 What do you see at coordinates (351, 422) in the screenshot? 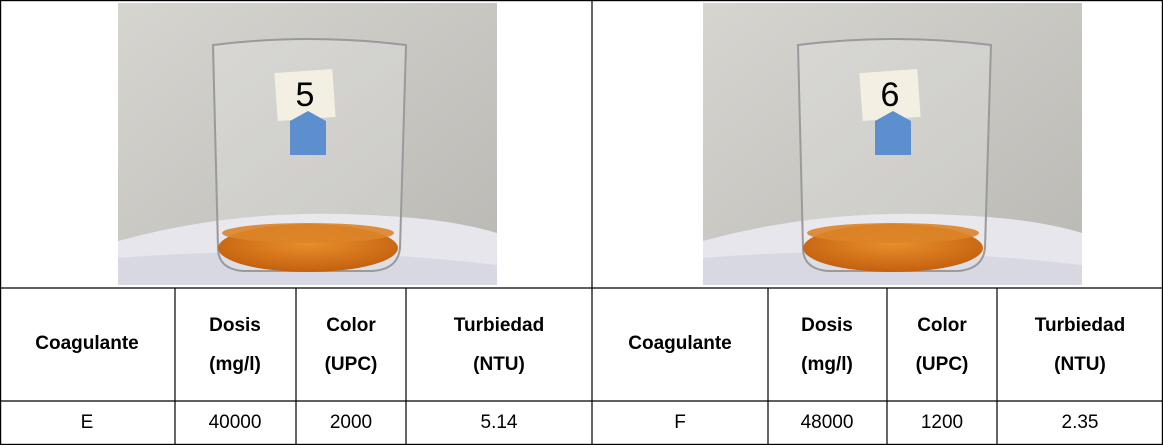
I see `table-cell: 2000` at bounding box center [351, 422].